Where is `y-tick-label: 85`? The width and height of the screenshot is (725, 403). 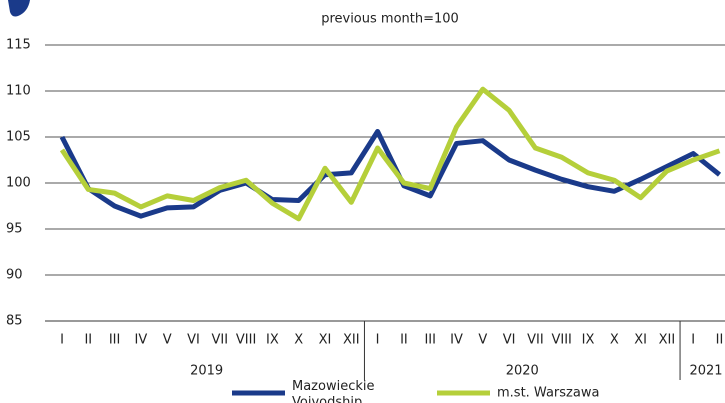 y-tick-label: 85 is located at coordinates (14, 321).